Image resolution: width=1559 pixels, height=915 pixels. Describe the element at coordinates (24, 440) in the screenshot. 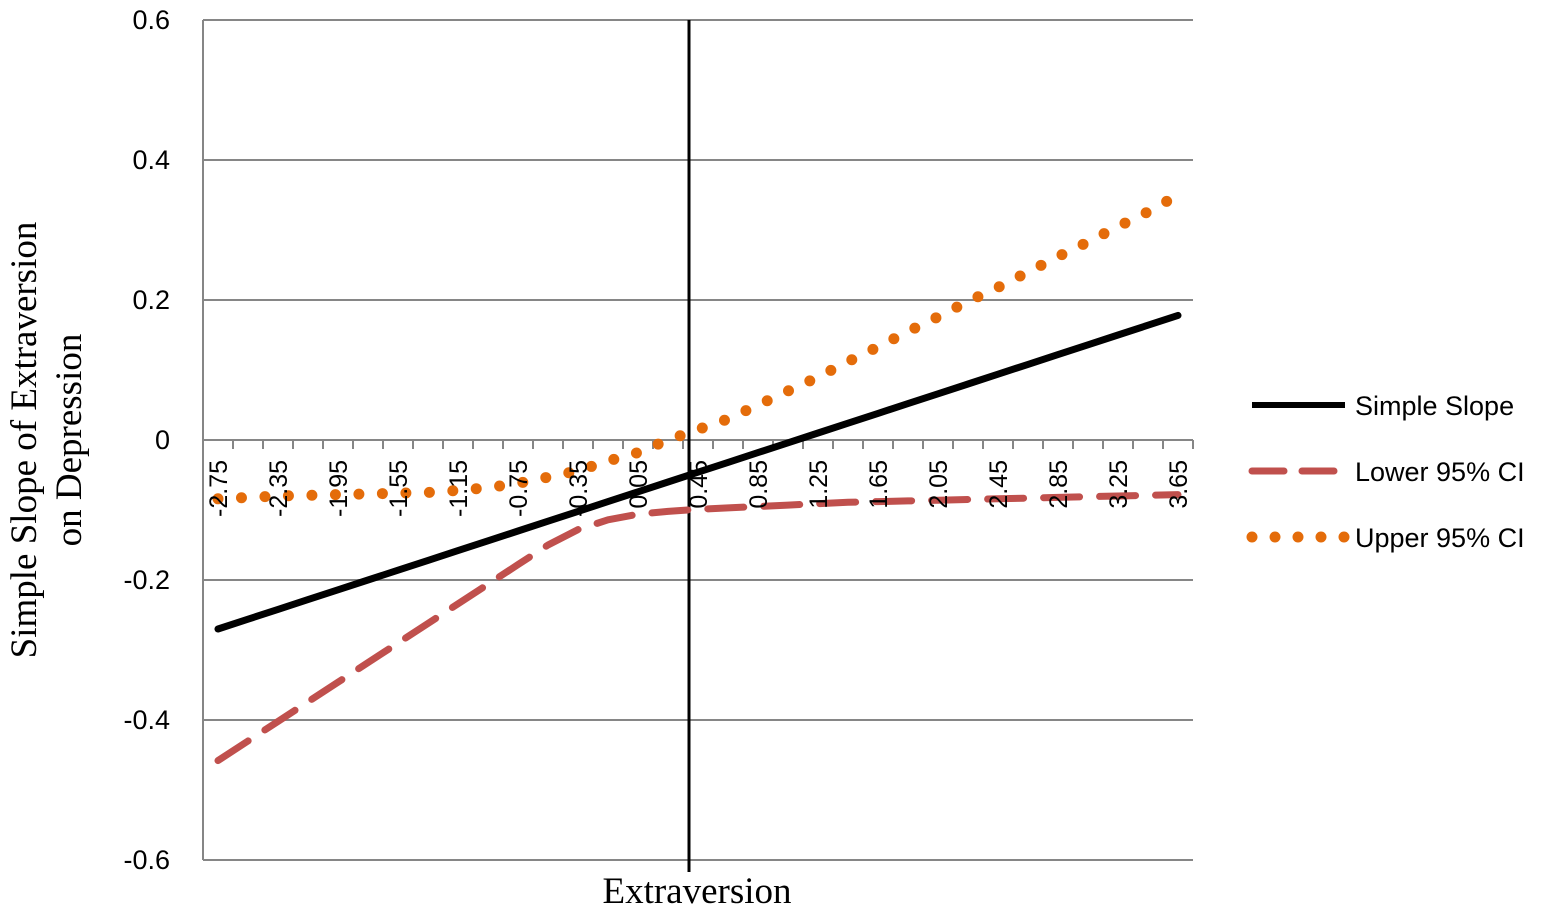

I see `y-axis-title-line-1: Simple Slope of Extraversion` at that location.